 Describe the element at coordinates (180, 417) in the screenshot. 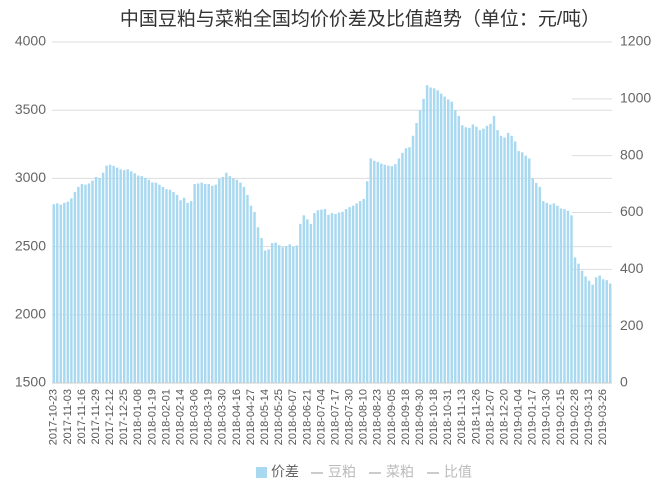

I see `x-tick-label: 2018-02-14` at that location.